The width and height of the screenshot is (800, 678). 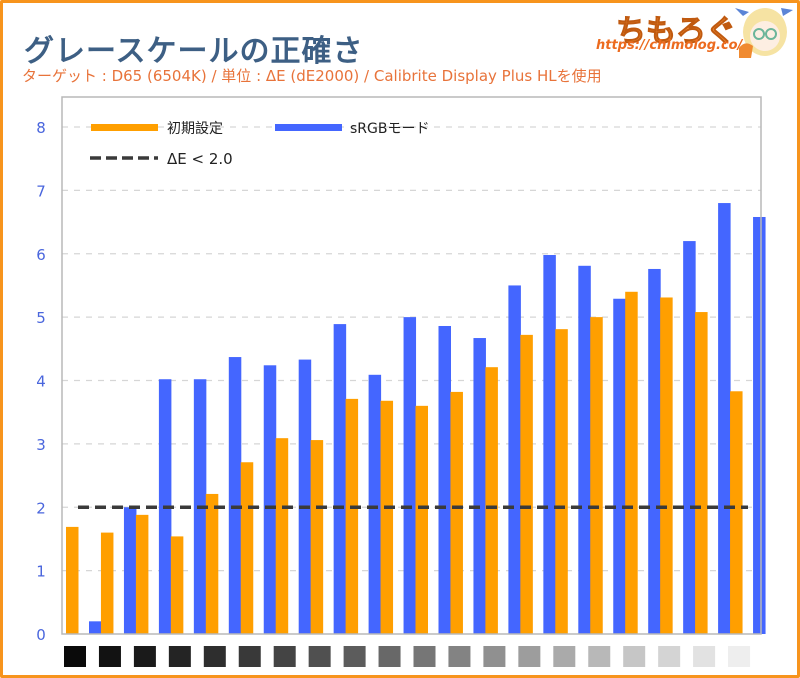 I want to click on y-tick-label: 4, so click(x=41, y=382).